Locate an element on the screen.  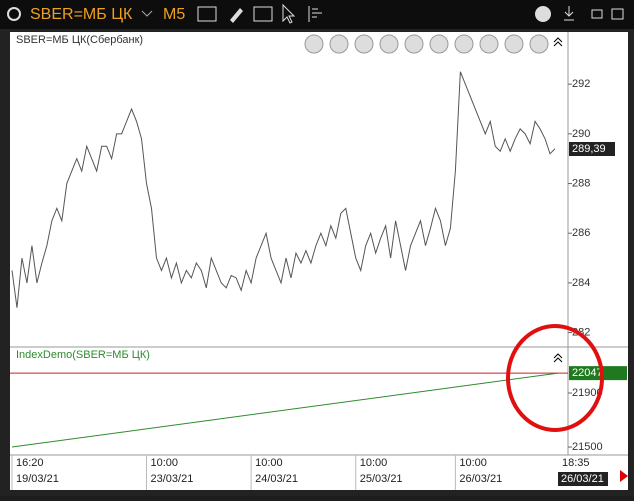
interval: M5 is located at coordinates (174, 14).